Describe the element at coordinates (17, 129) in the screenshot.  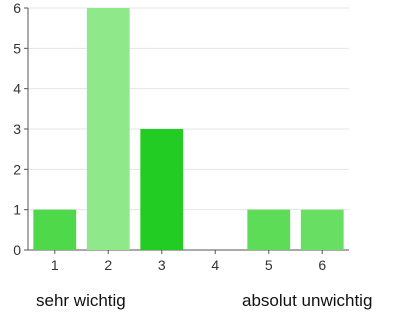
I see `y-tick-label-3: 3` at that location.